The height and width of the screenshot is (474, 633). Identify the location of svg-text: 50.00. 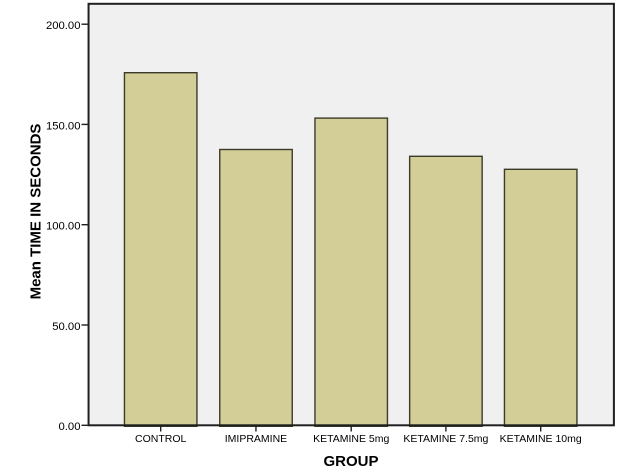
(66, 327).